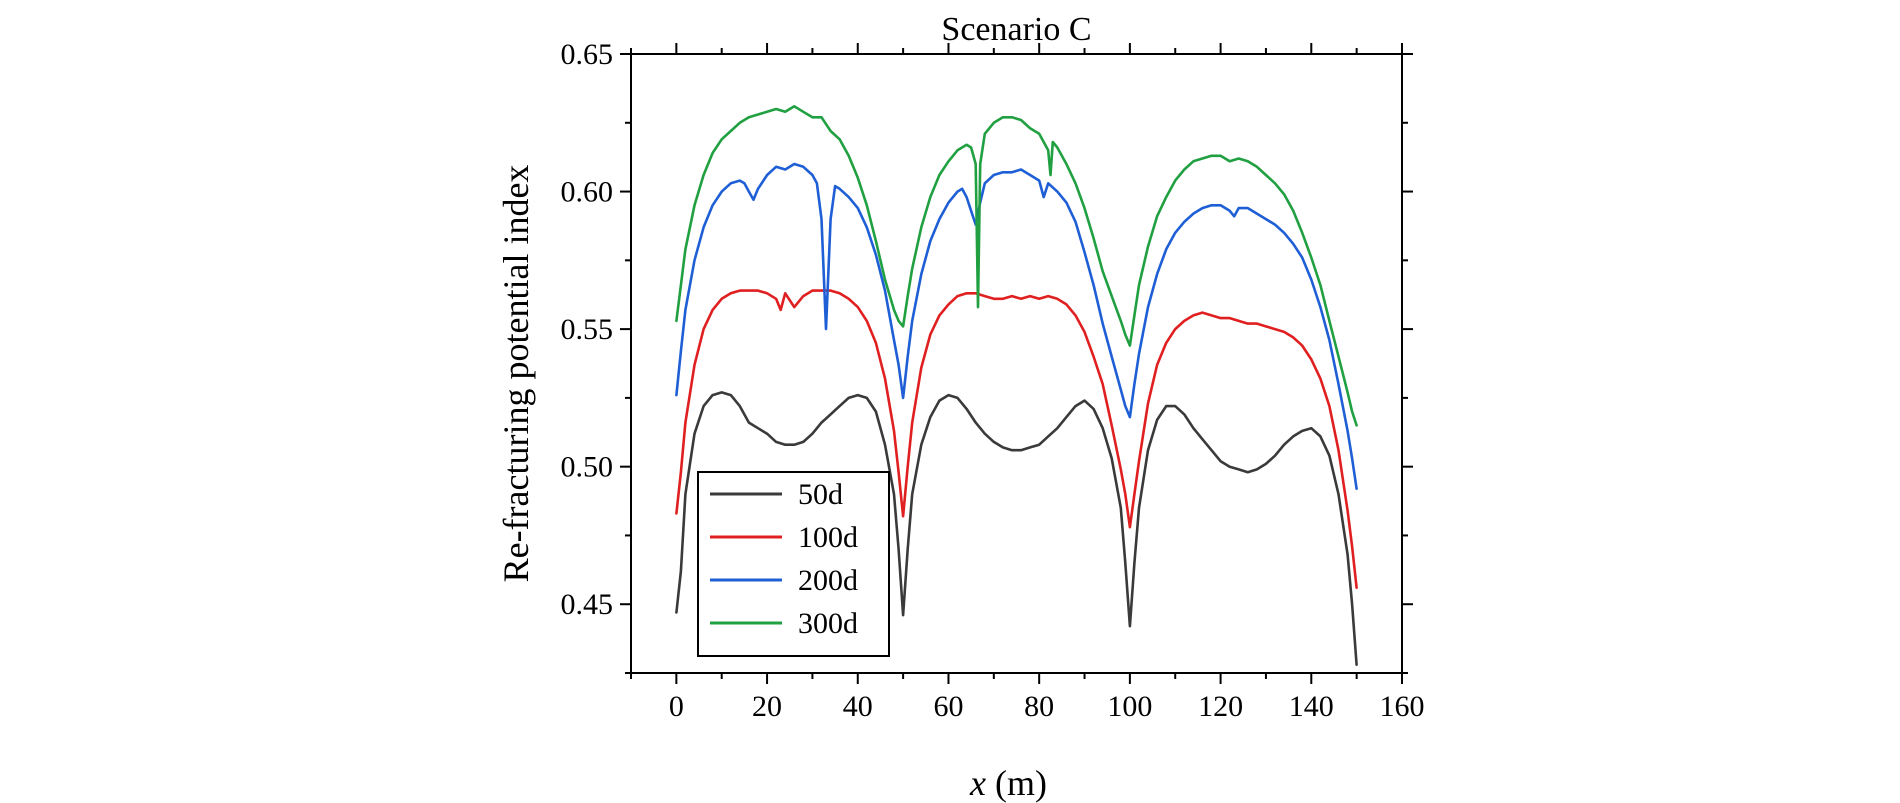  Describe the element at coordinates (587, 54) in the screenshot. I see `y-tick-label: 0.65` at that location.